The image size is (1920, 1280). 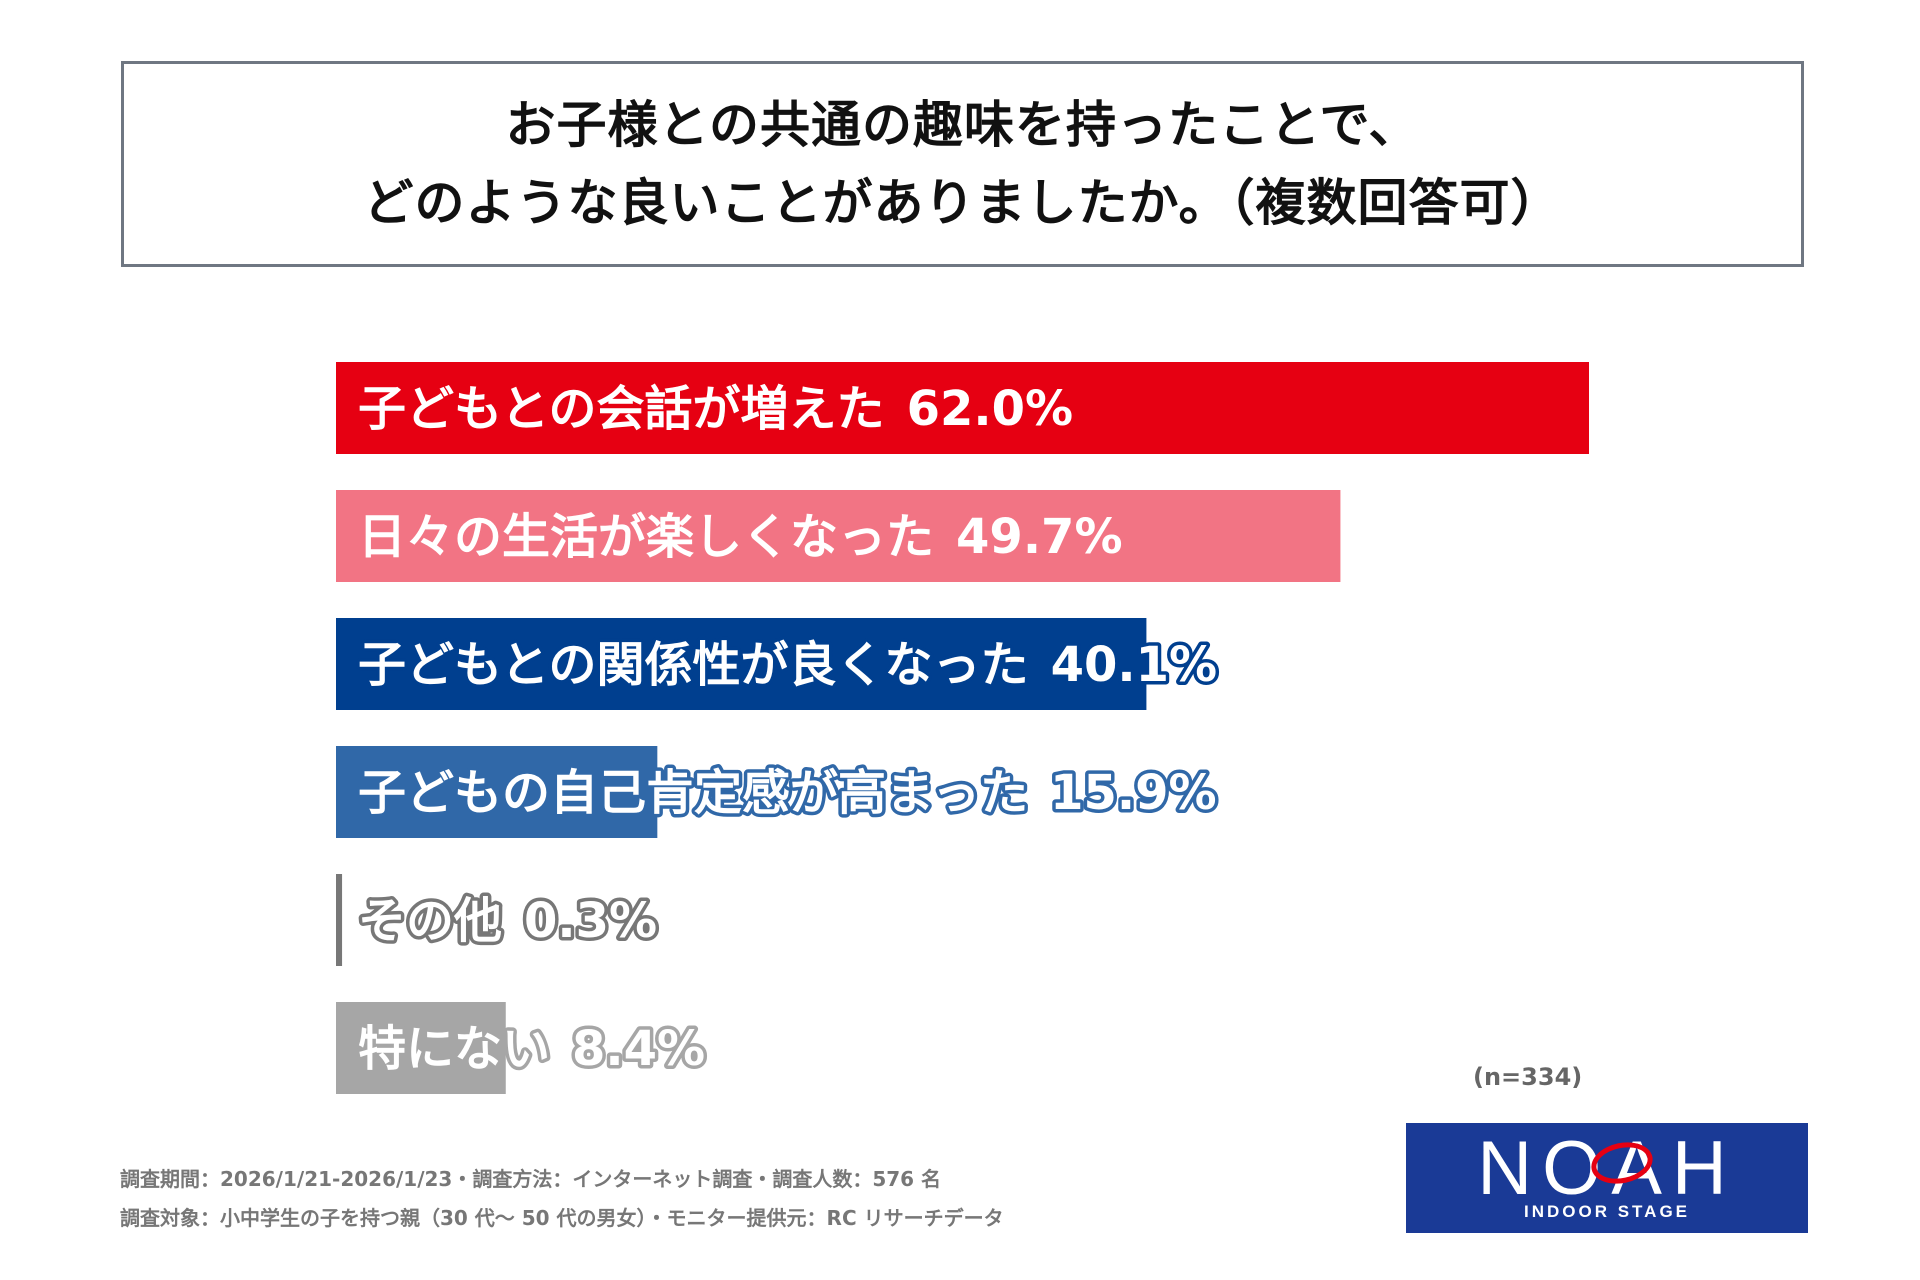 I want to click on bar-value-label-3: 40.1%, so click(x=1134, y=665).